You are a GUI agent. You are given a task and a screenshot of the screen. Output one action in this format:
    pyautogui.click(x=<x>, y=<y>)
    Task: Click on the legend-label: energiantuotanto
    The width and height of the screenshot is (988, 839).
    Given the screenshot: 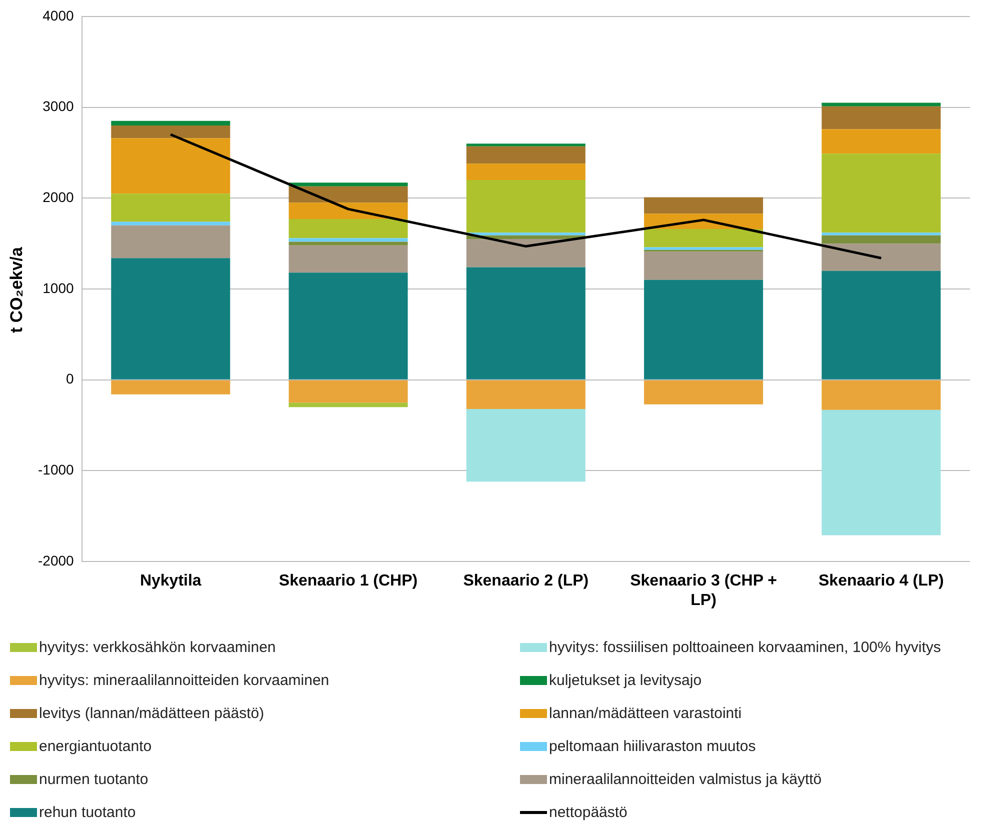 What is the action you would take?
    pyautogui.click(x=95, y=746)
    